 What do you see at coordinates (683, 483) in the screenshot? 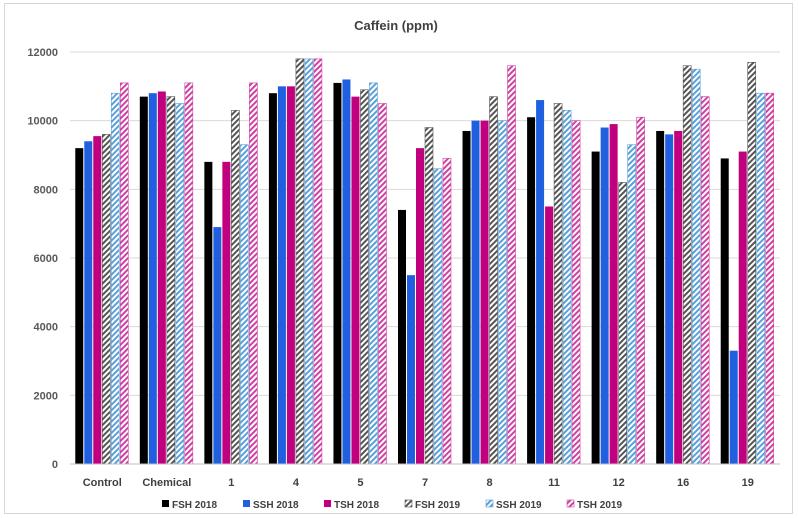
I see `x-tick-label: 16` at bounding box center [683, 483].